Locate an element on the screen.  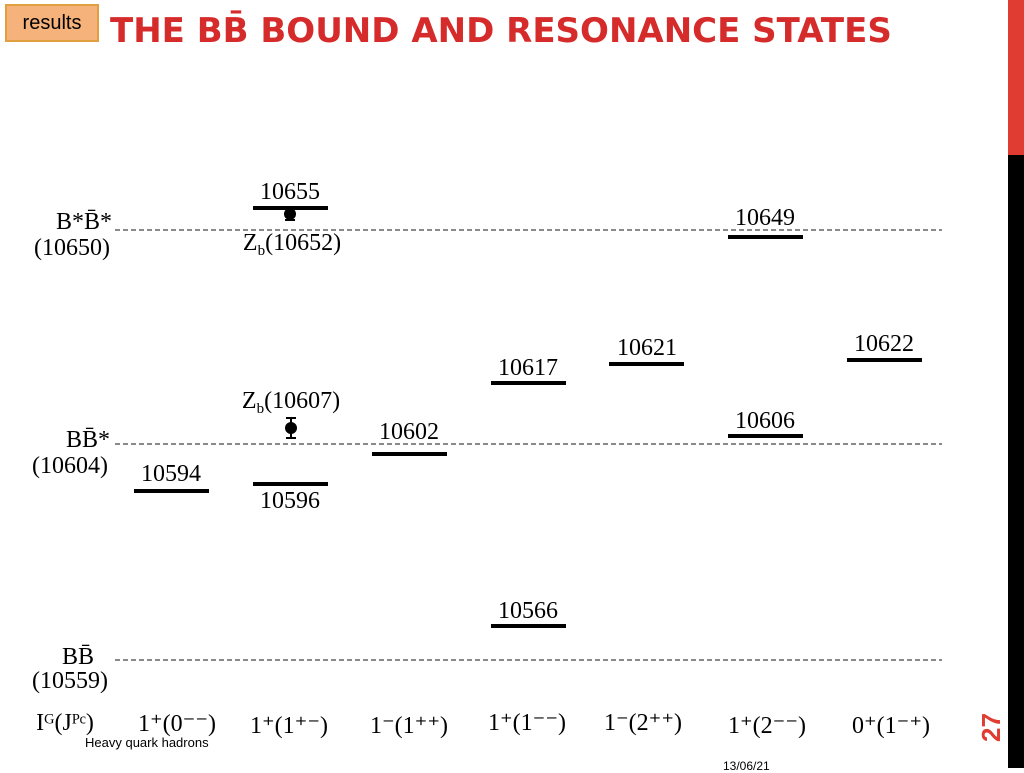
threshold-label: BB̄* is located at coordinates (87, 440).